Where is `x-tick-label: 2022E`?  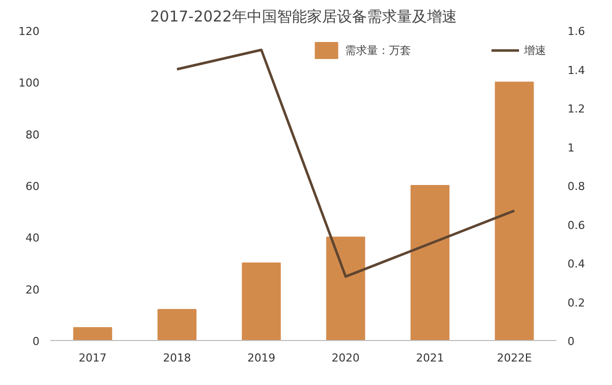 x-tick-label: 2022E is located at coordinates (514, 358).